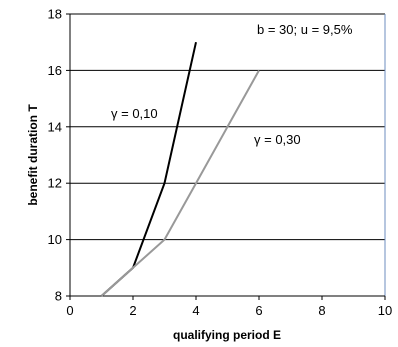 The image size is (398, 347). Describe the element at coordinates (33, 155) in the screenshot. I see `y-axis-title: benefit duration T` at that location.